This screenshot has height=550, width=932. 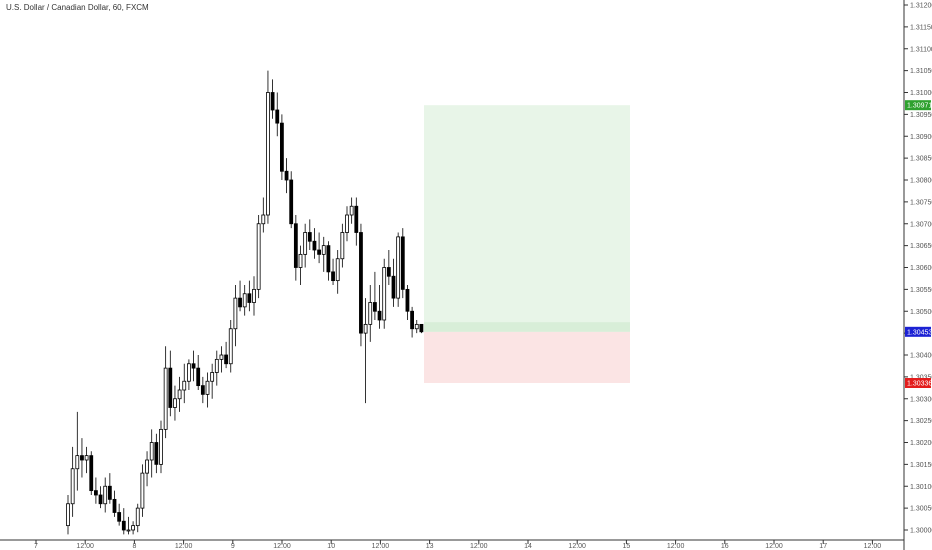 I want to click on price-tick-label: 1.30950, so click(x=921, y=115).